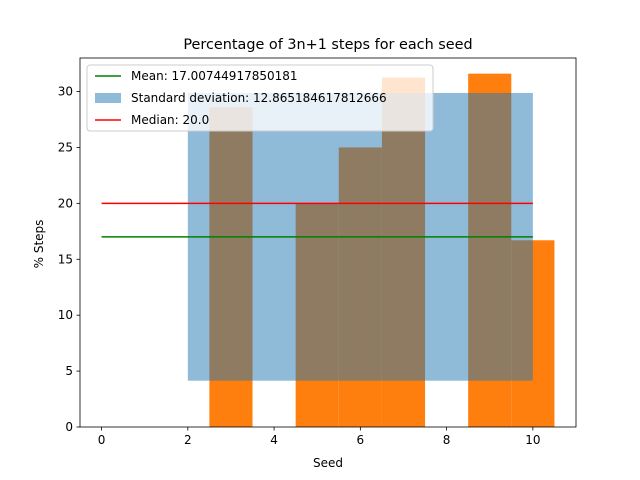 The width and height of the screenshot is (640, 480). I want to click on y-axis-label: % Steps, so click(39, 244).